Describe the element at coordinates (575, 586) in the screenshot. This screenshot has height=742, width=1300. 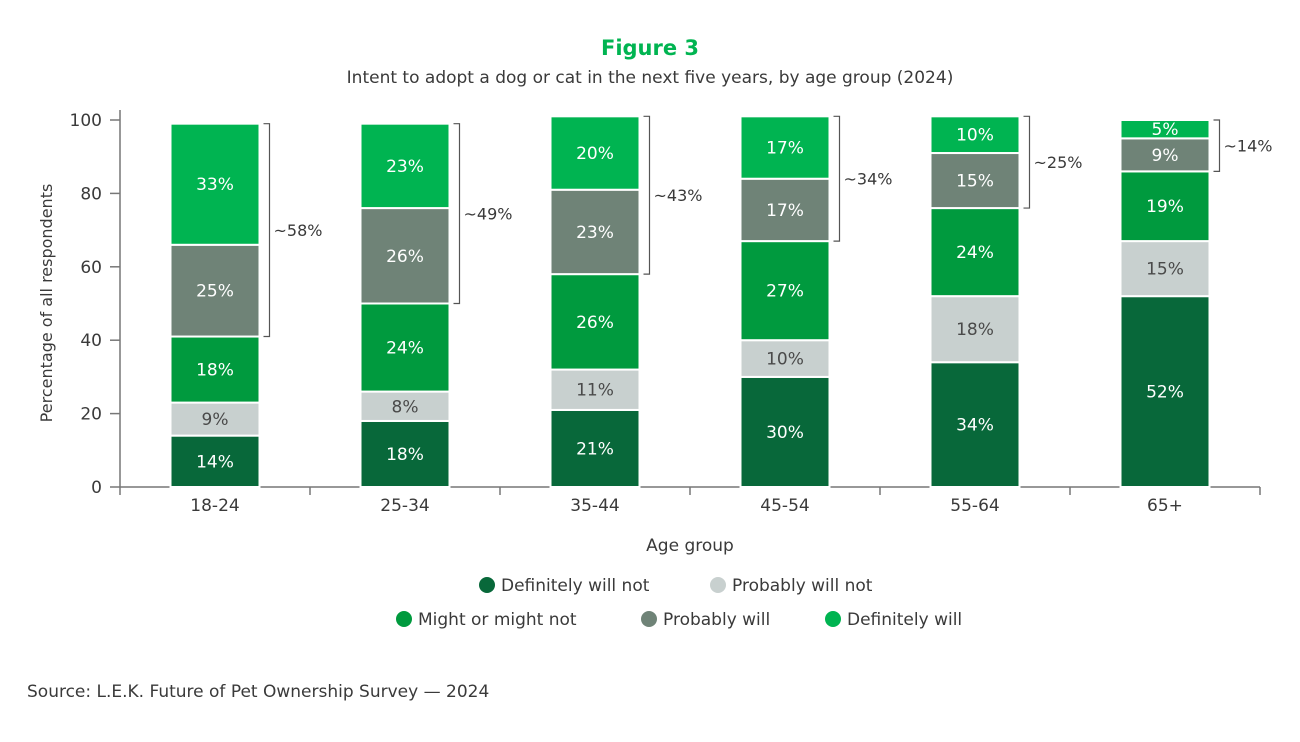
I see `legend-label: Definitely will not` at that location.